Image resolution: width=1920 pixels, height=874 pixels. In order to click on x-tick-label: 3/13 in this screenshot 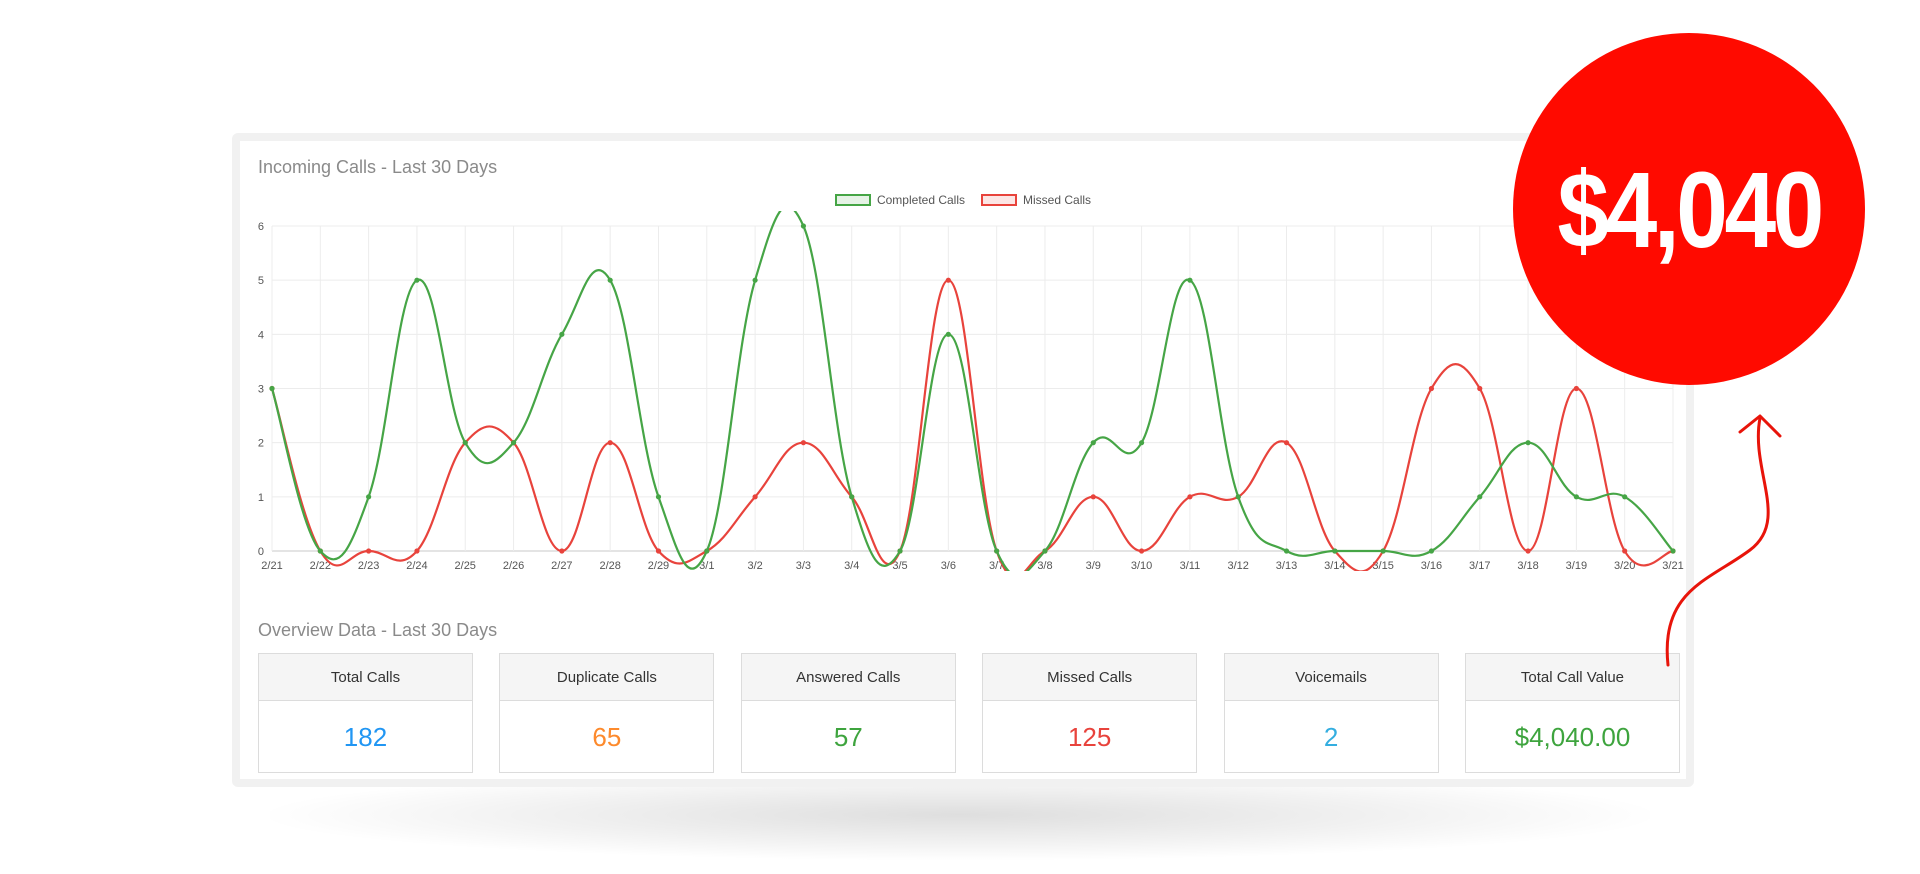, I will do `click(1286, 565)`.